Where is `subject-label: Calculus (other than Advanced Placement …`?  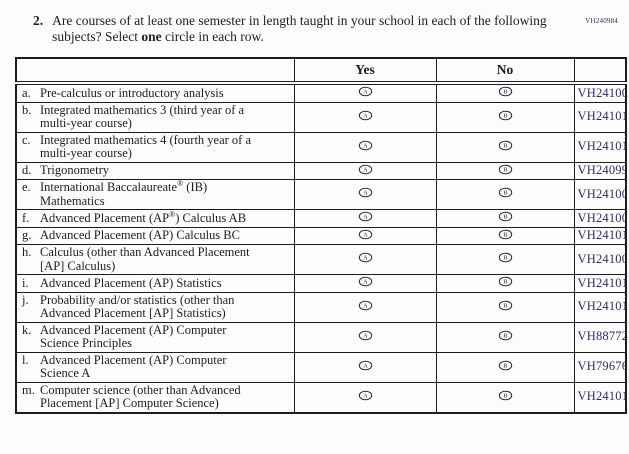 subject-label: Calculus (other than Advanced Placement … is located at coordinates (165, 259).